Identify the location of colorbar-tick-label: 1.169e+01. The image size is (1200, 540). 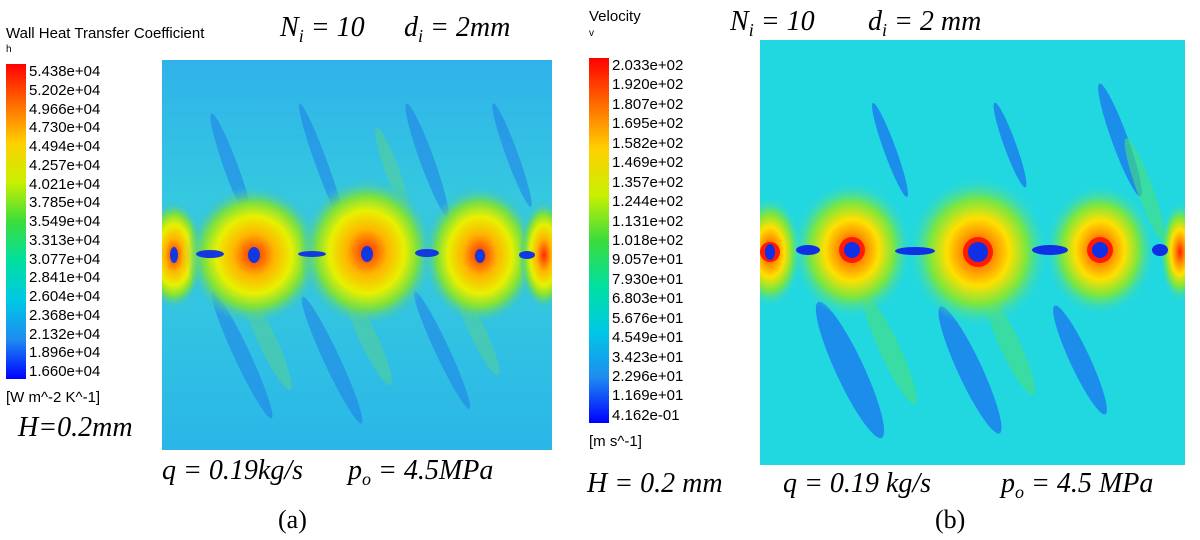
(648, 396).